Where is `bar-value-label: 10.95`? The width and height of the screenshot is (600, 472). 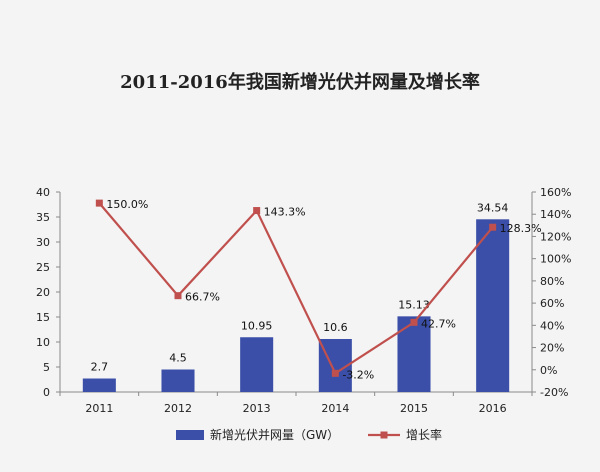 bar-value-label: 10.95 is located at coordinates (257, 325).